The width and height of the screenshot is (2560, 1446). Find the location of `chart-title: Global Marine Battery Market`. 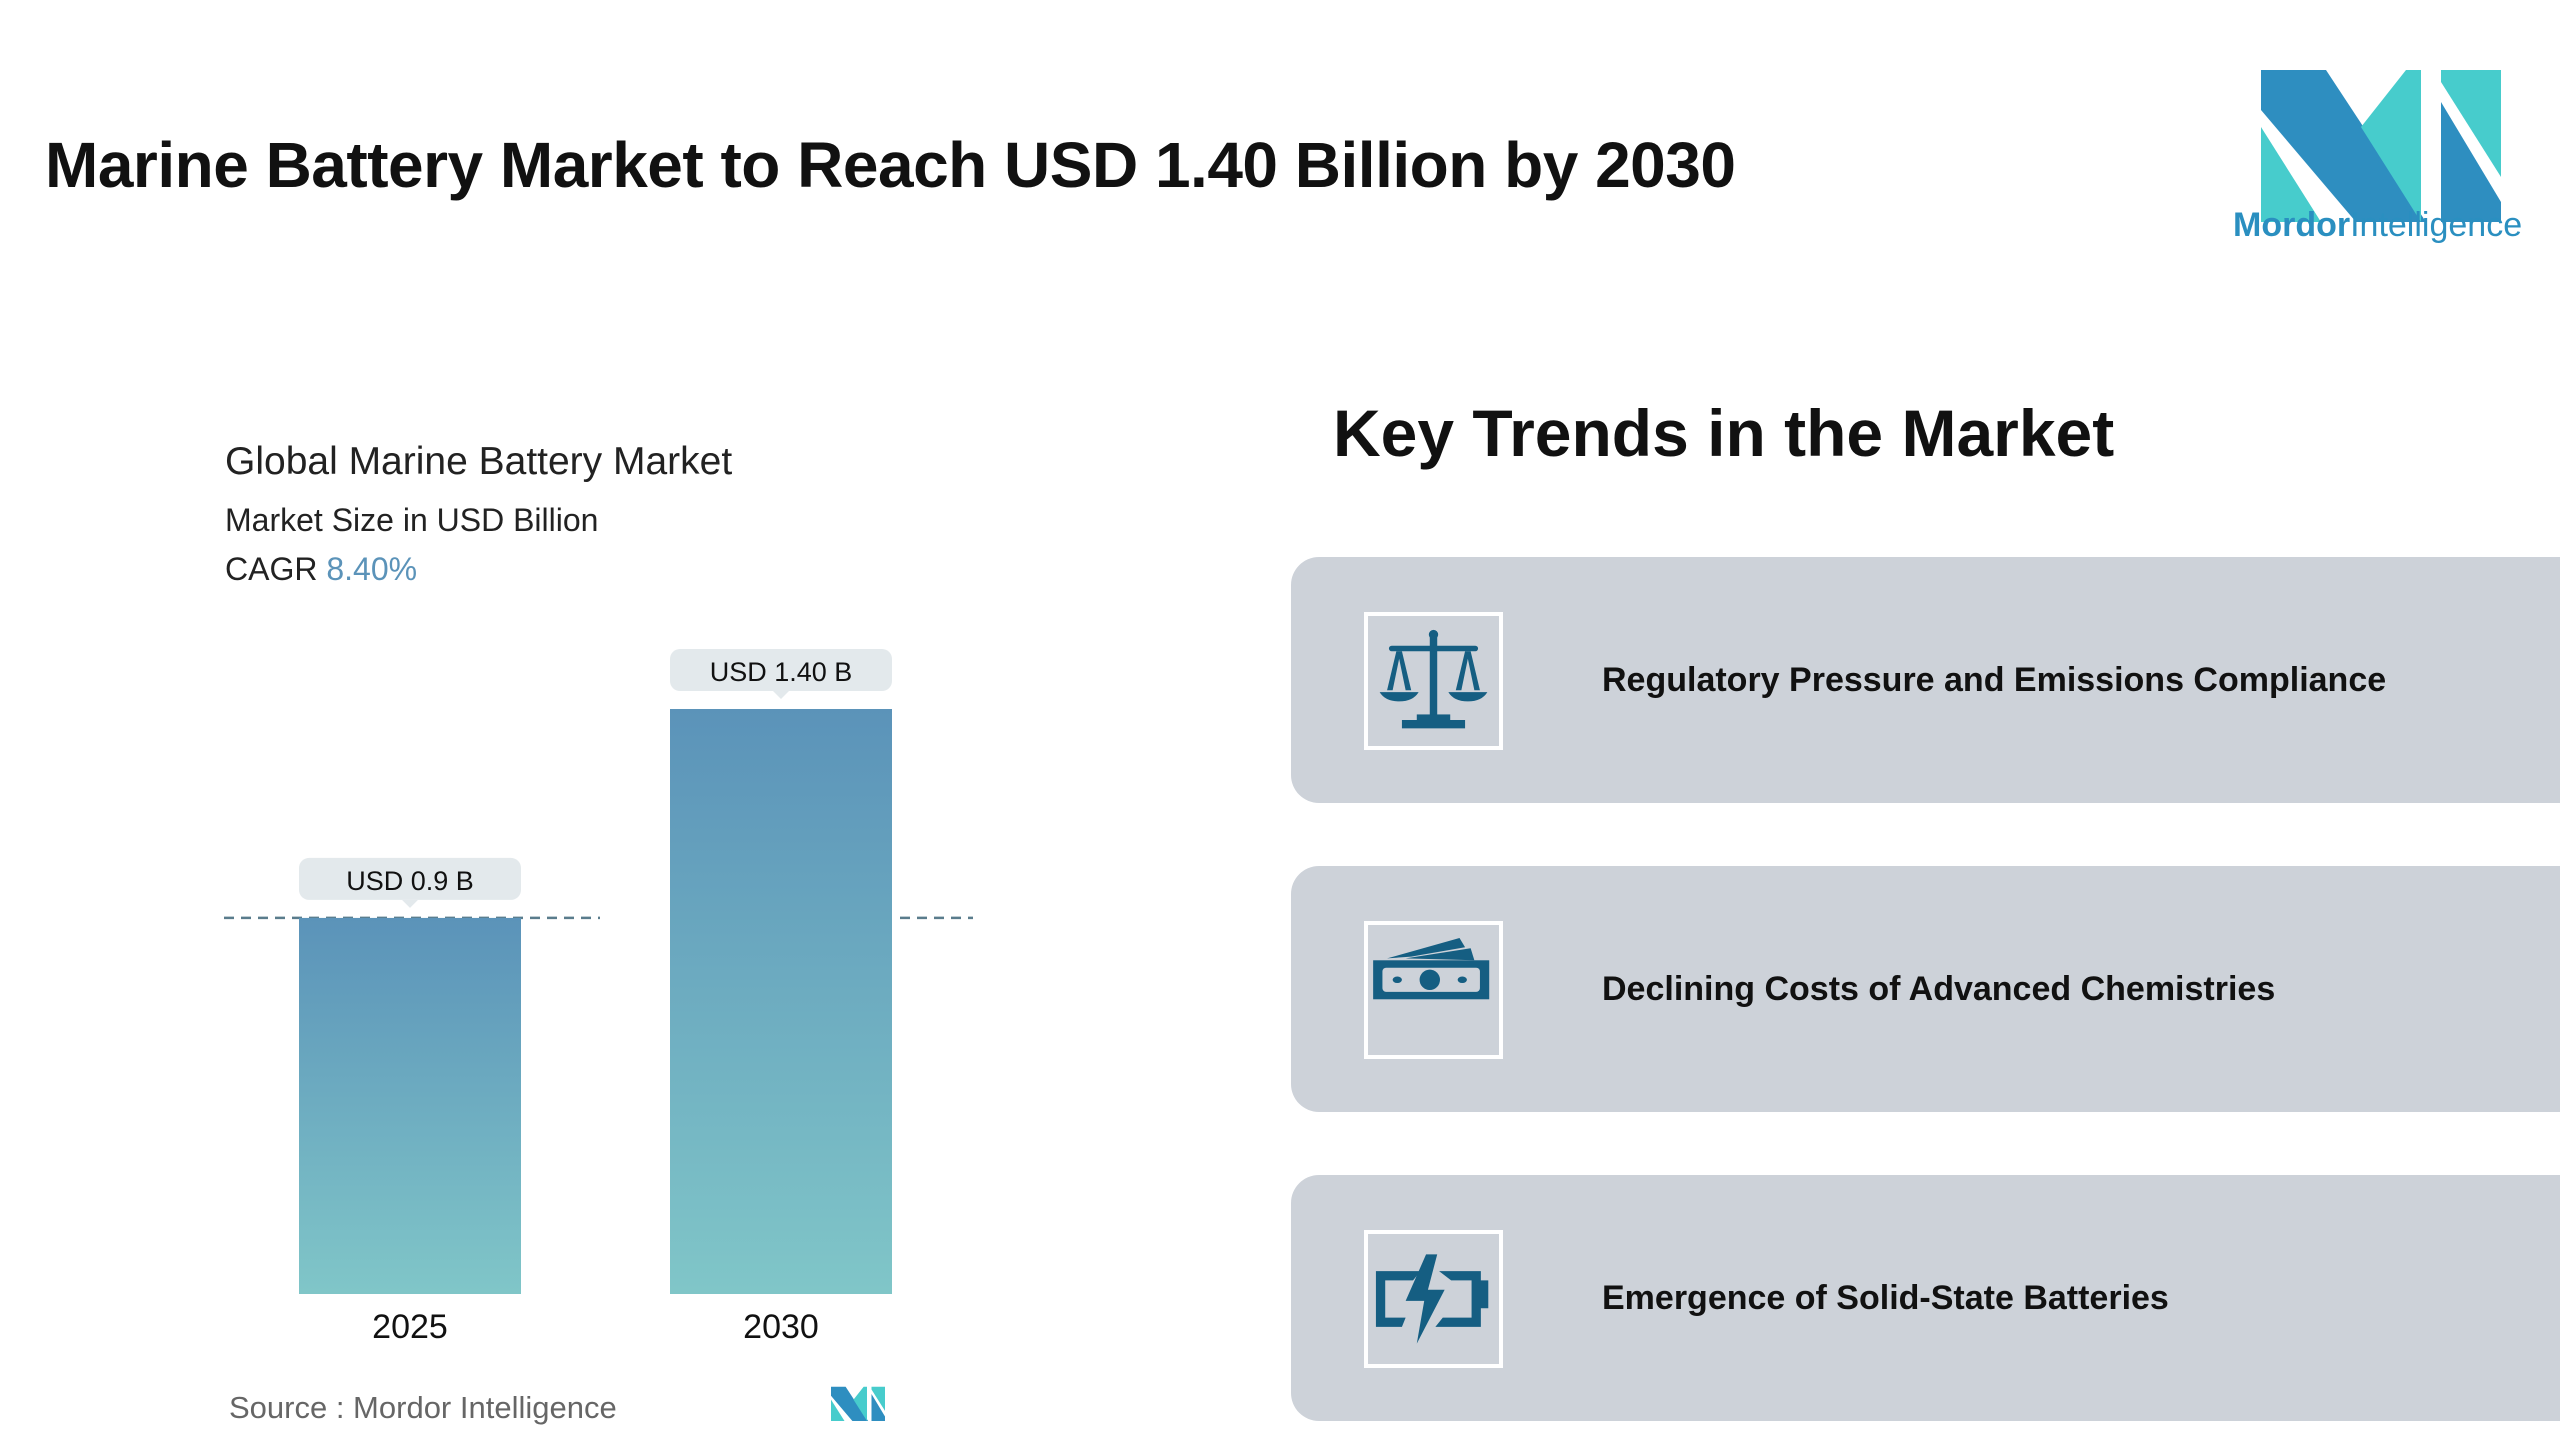

chart-title: Global Marine Battery Market is located at coordinates (479, 461).